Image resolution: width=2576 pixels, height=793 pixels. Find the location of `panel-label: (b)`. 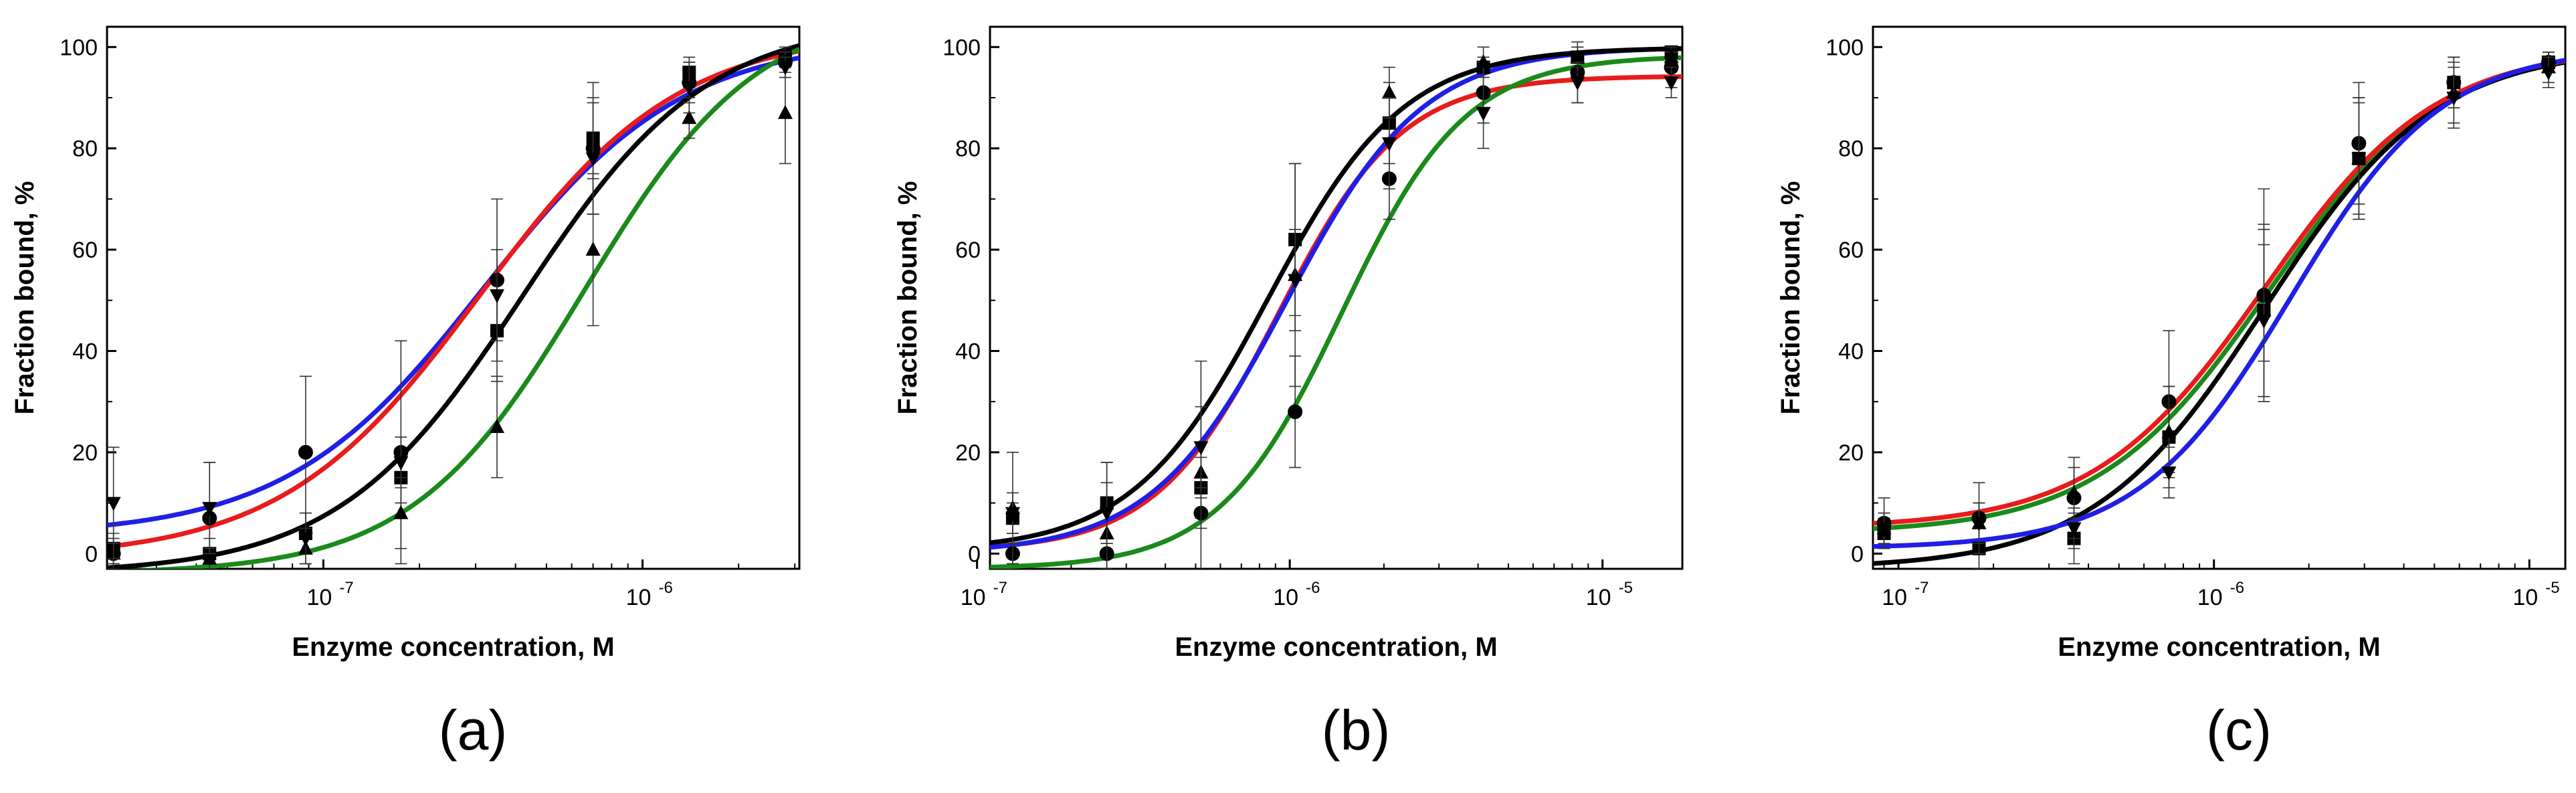

panel-label: (b) is located at coordinates (1356, 730).